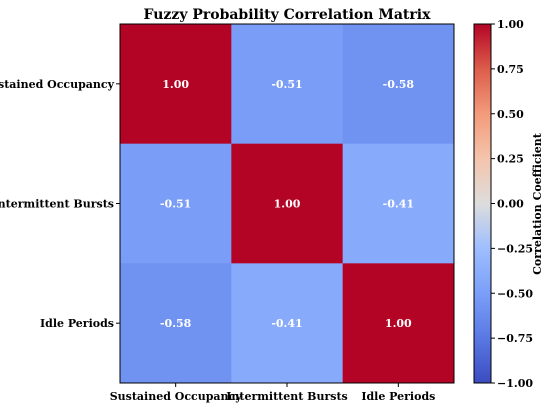 The image size is (550, 411). I want to click on cell-value-label-r1-c0: -0.51, so click(175, 204).